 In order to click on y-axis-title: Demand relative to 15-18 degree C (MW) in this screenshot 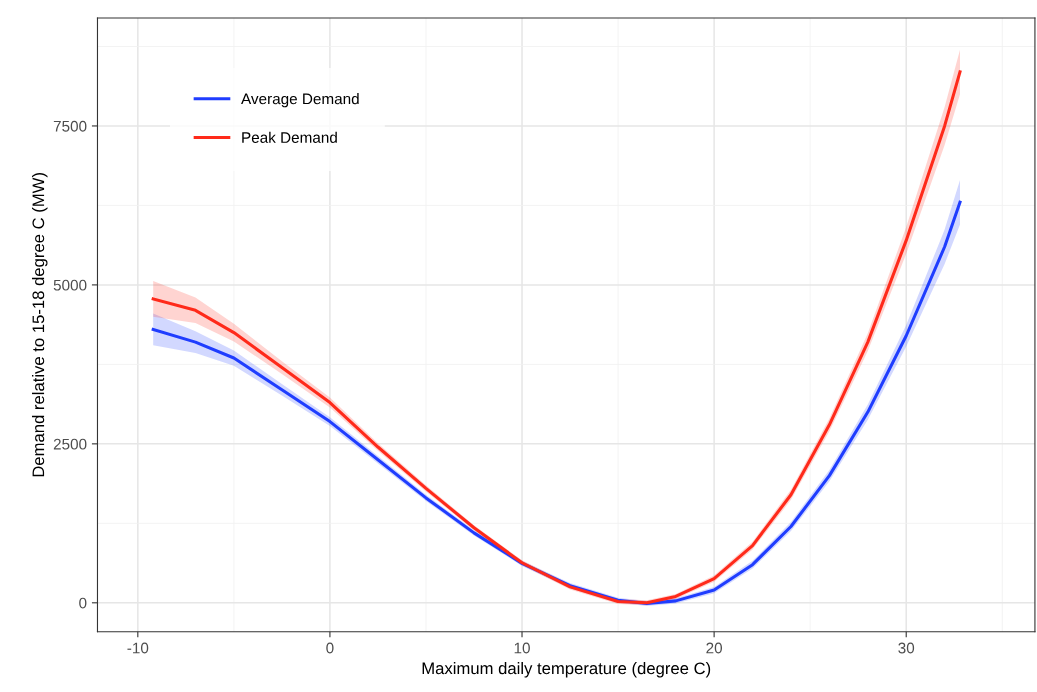, I will do `click(39, 325)`.